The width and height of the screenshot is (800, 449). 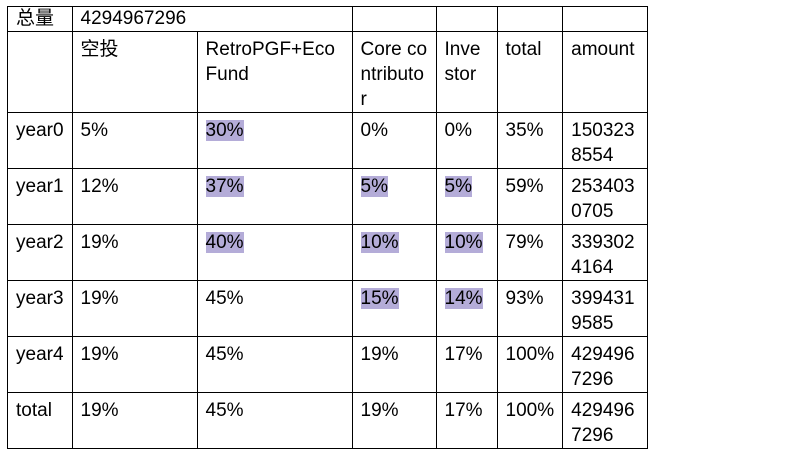 I want to click on investor-cell: 5%, so click(x=466, y=196).